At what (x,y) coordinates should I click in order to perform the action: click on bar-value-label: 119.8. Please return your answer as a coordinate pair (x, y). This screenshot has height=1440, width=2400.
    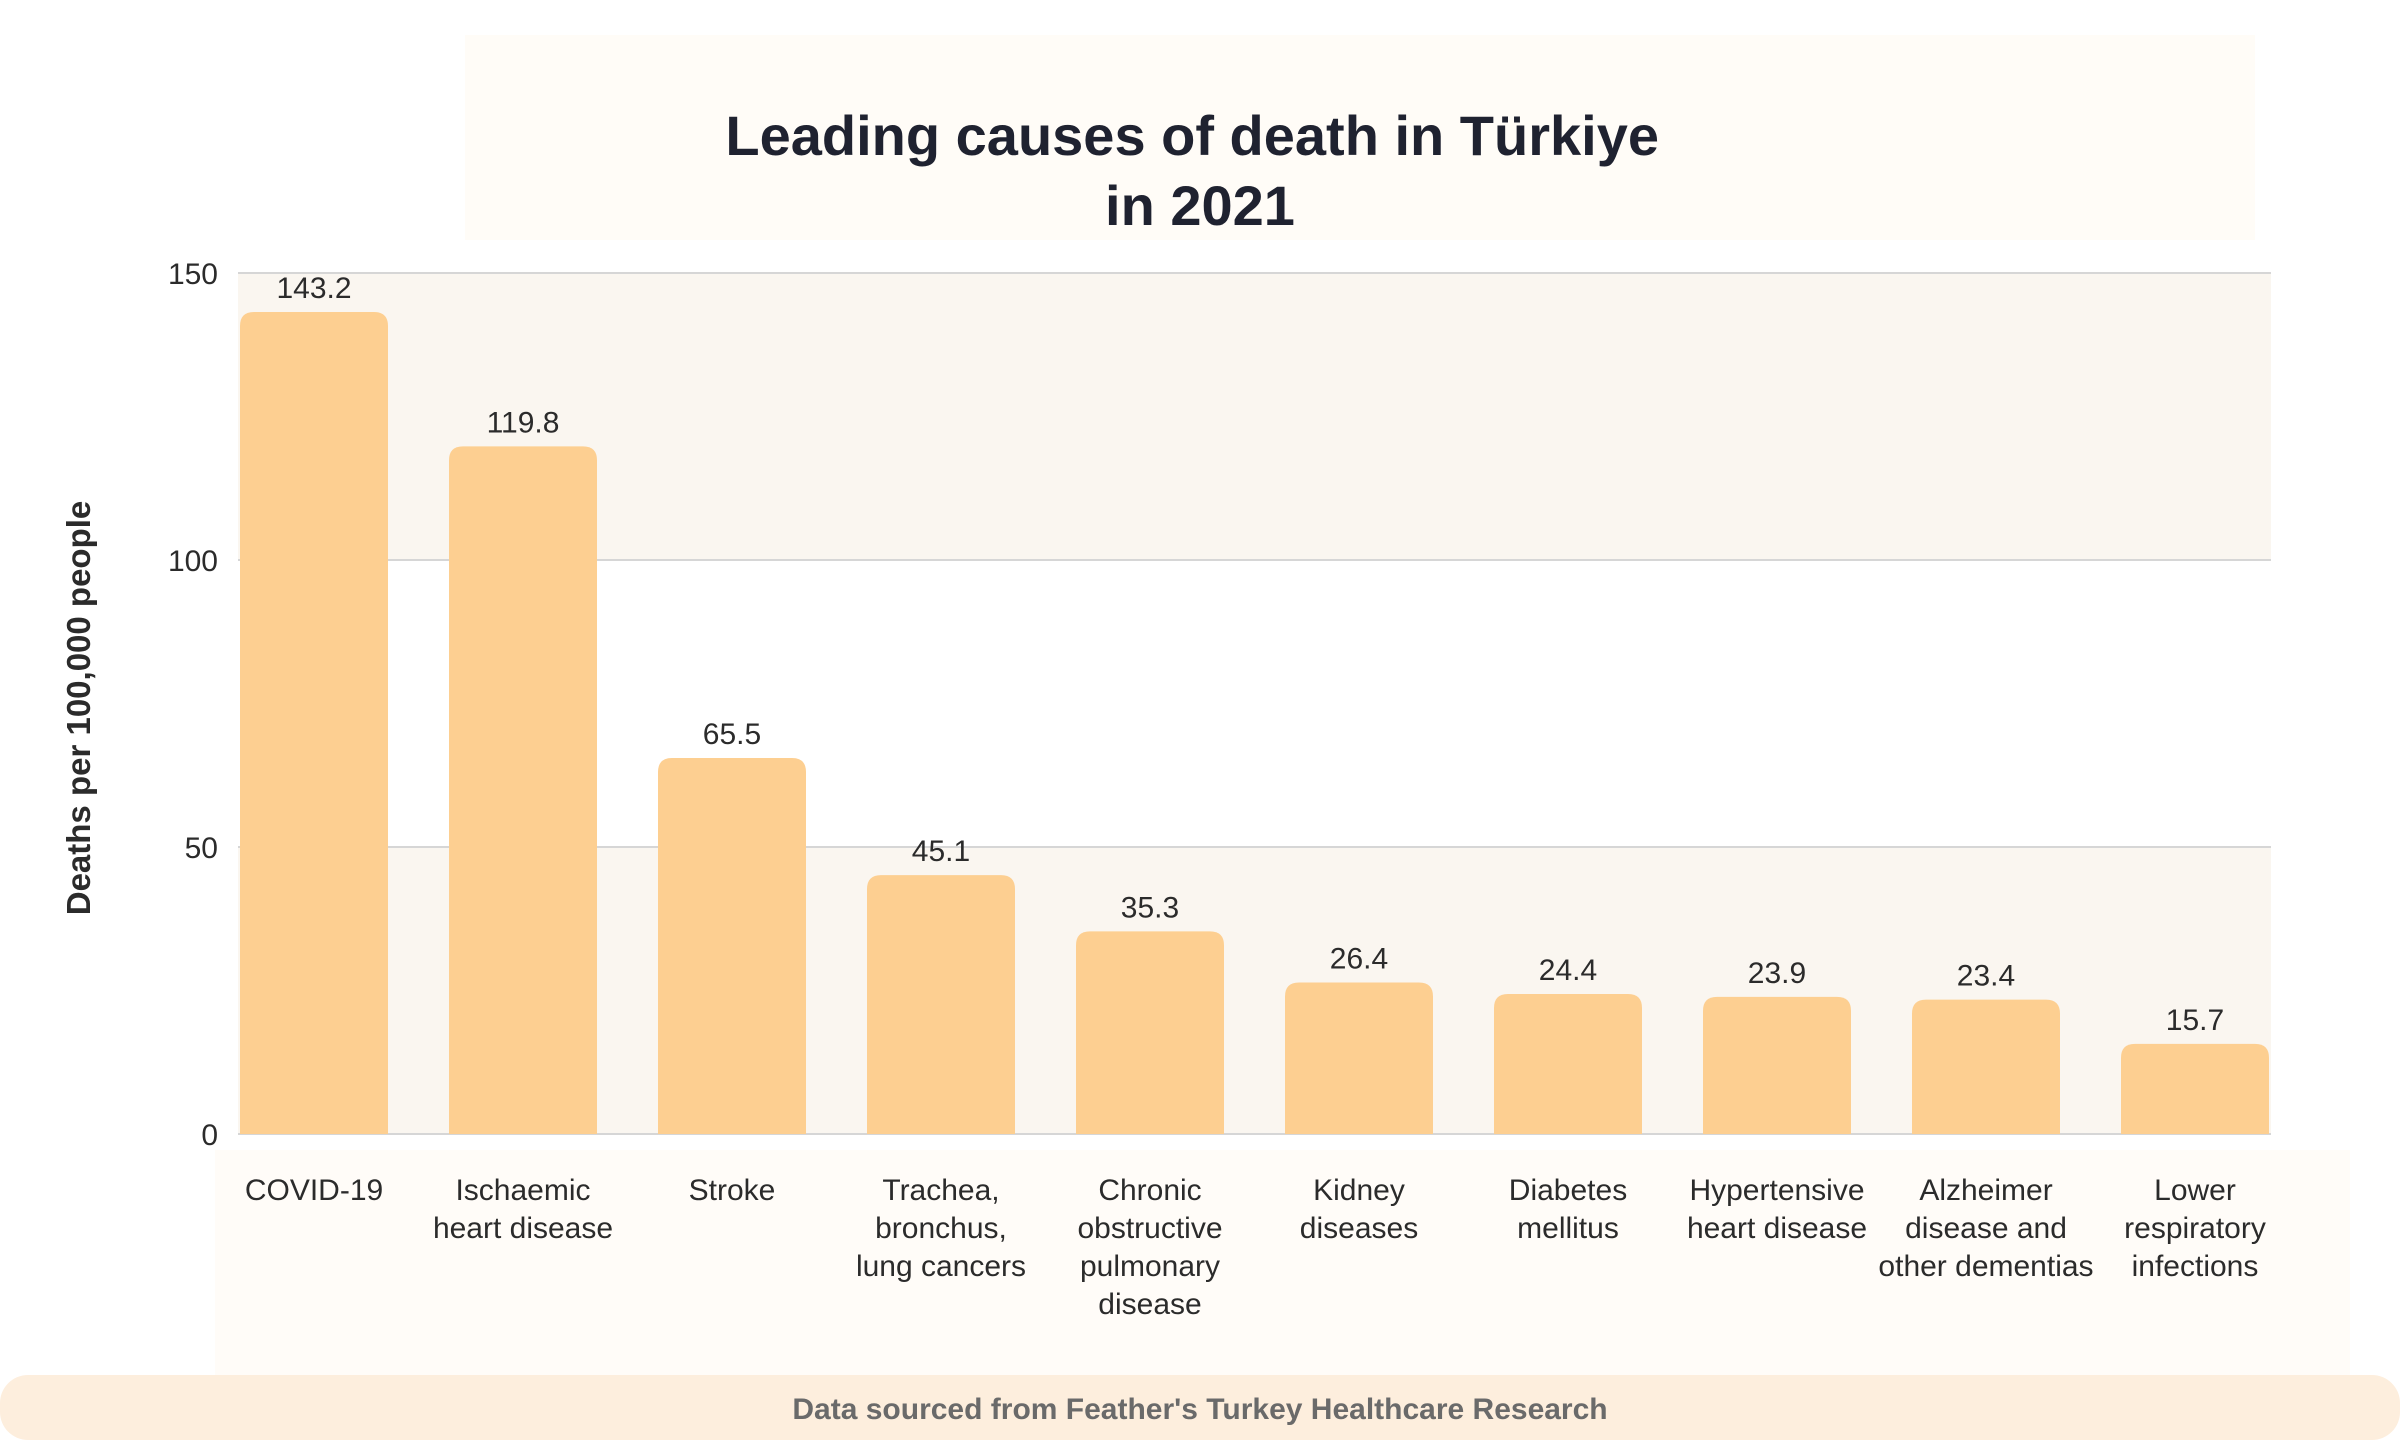
    Looking at the image, I should click on (523, 422).